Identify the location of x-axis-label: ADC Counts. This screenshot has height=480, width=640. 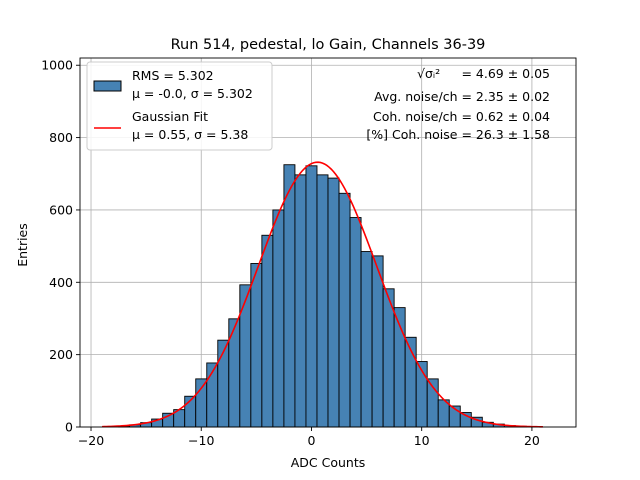
(328, 462).